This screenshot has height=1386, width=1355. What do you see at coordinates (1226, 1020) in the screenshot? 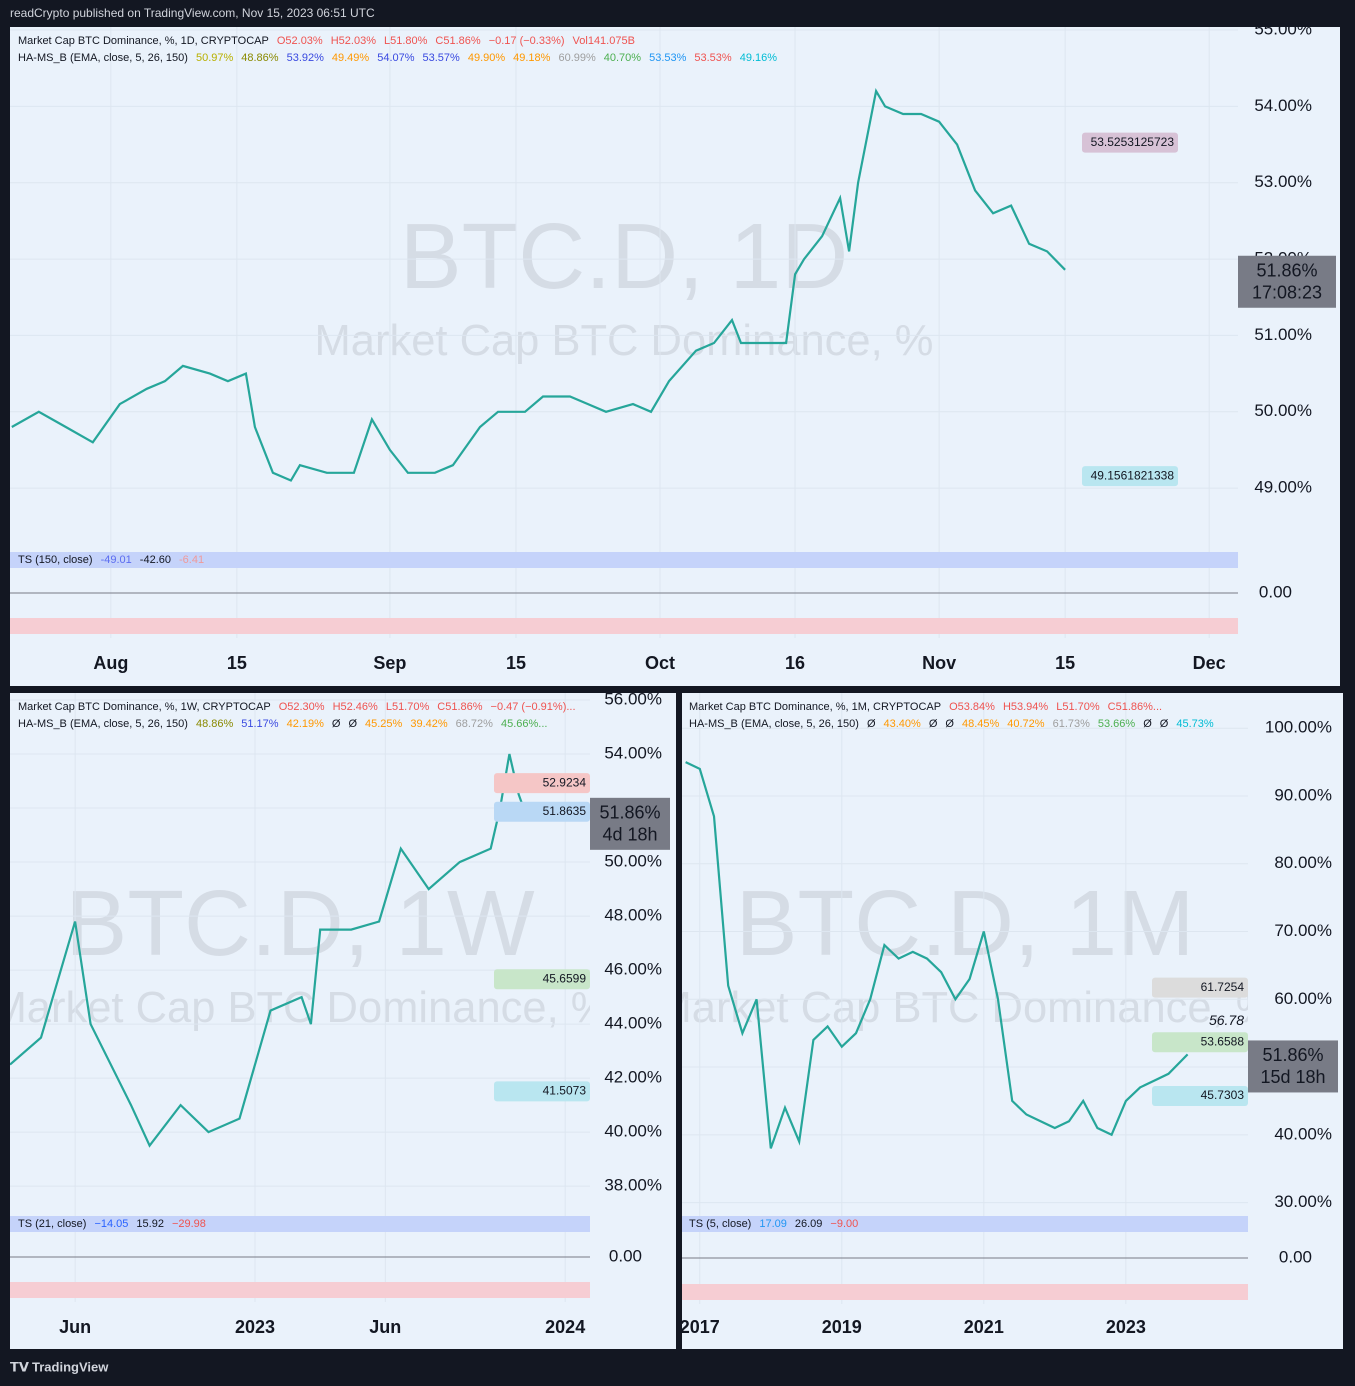
I see `price-tag-label: 56.78` at bounding box center [1226, 1020].